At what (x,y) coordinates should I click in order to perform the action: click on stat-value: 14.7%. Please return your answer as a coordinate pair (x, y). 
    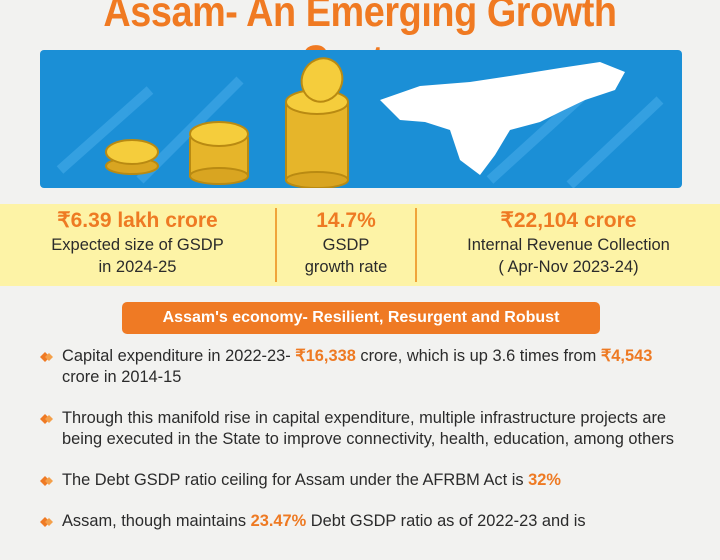
    Looking at the image, I should click on (346, 220).